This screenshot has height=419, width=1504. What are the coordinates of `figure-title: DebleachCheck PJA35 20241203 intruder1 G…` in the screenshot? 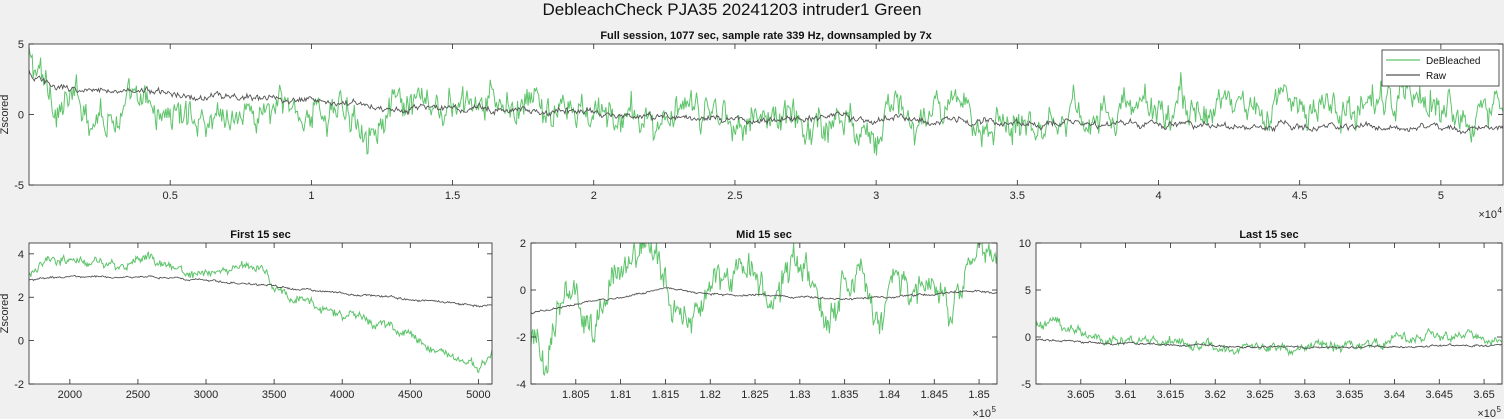 It's located at (732, 9).